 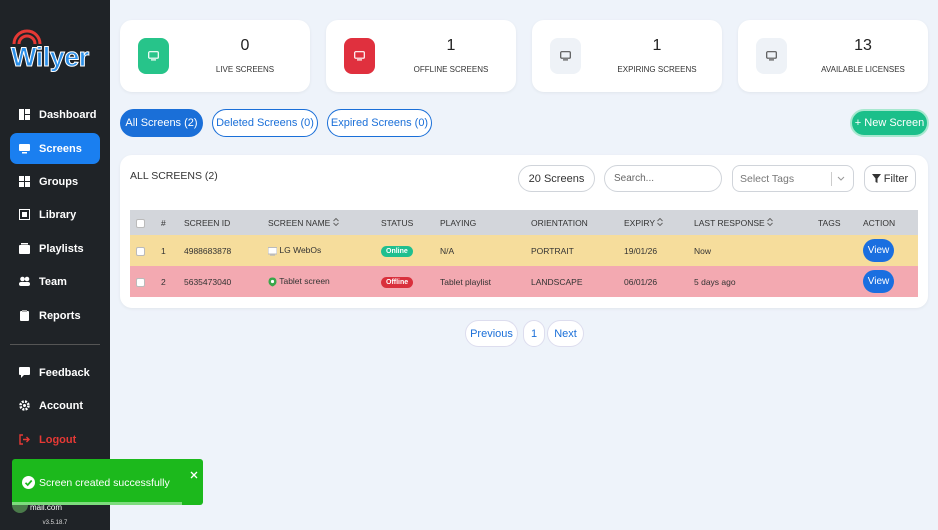 I want to click on header-cell: STATUS, so click(x=404, y=222).